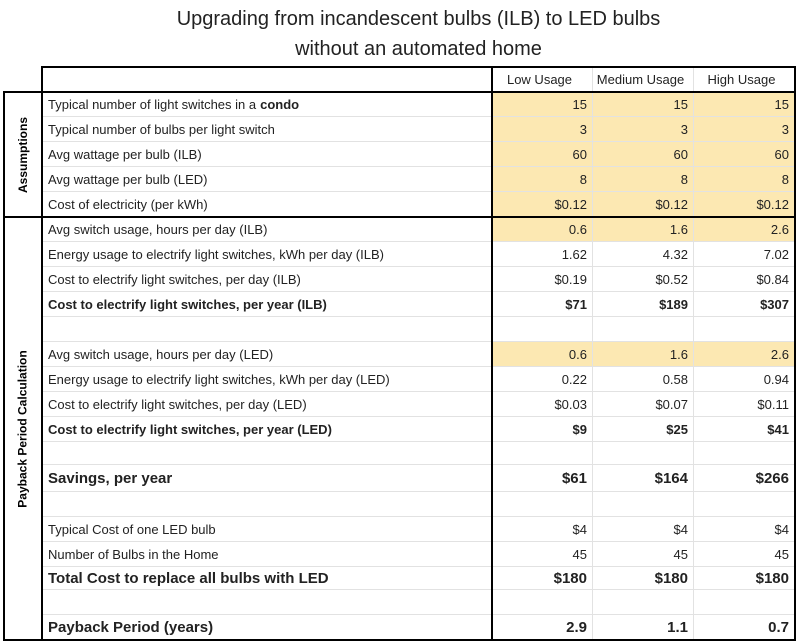 Image resolution: width=798 pixels, height=644 pixels. I want to click on row-label: Avg switch usage, hours per day (LED), so click(267, 354).